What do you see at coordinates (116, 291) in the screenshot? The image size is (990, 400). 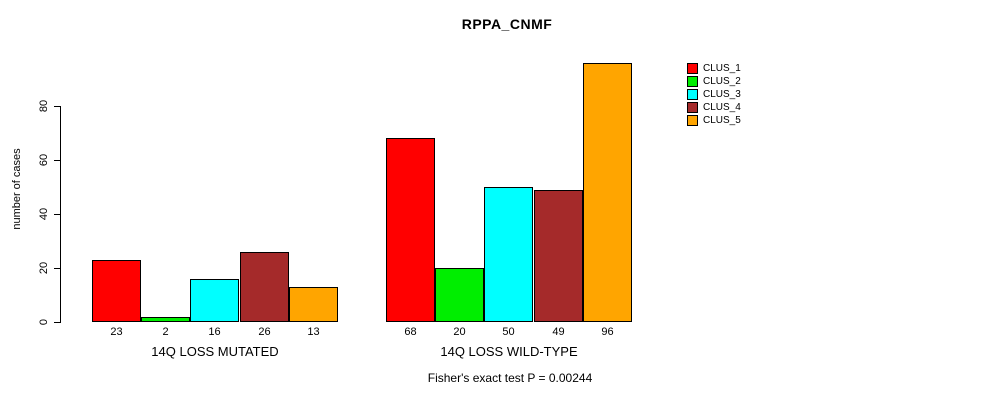 I see `bar-clus_1-group1` at bounding box center [116, 291].